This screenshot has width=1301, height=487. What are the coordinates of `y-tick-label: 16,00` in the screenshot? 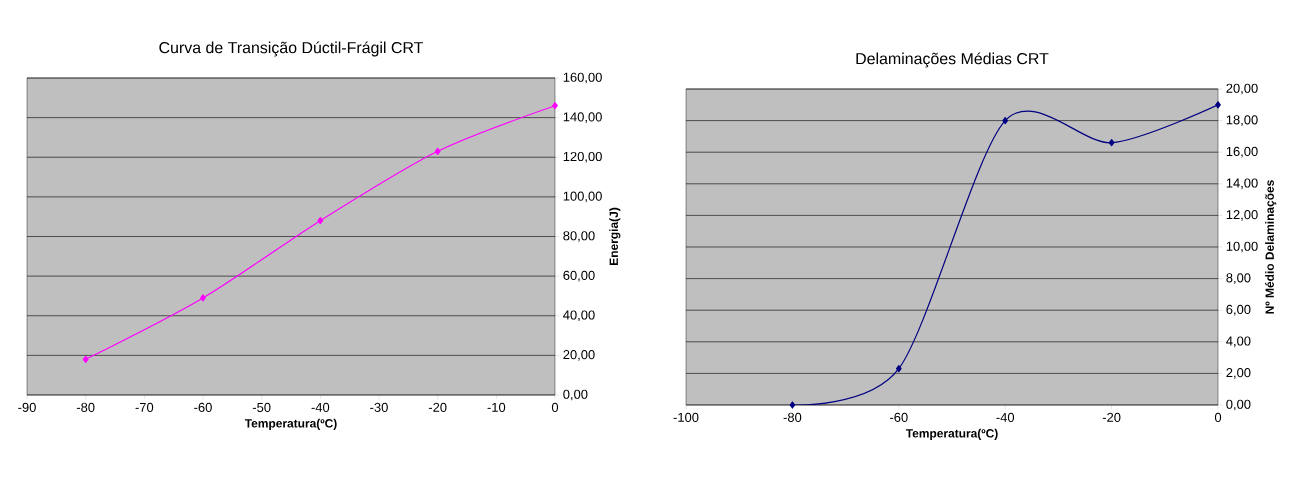 It's located at (1242, 152).